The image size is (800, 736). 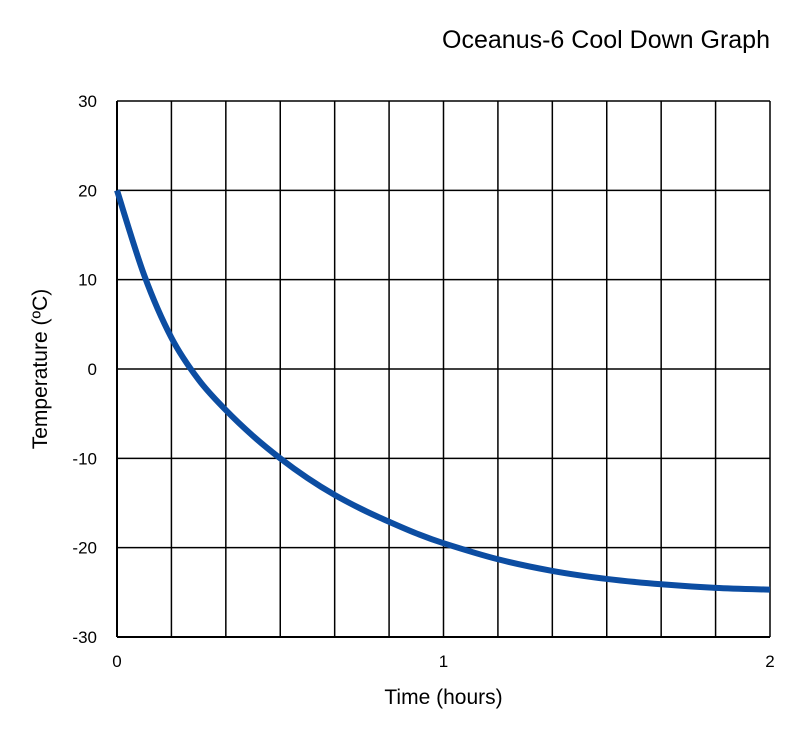 What do you see at coordinates (606, 40) in the screenshot?
I see `chart-title: Oceanus-6 Cool Down Graph` at bounding box center [606, 40].